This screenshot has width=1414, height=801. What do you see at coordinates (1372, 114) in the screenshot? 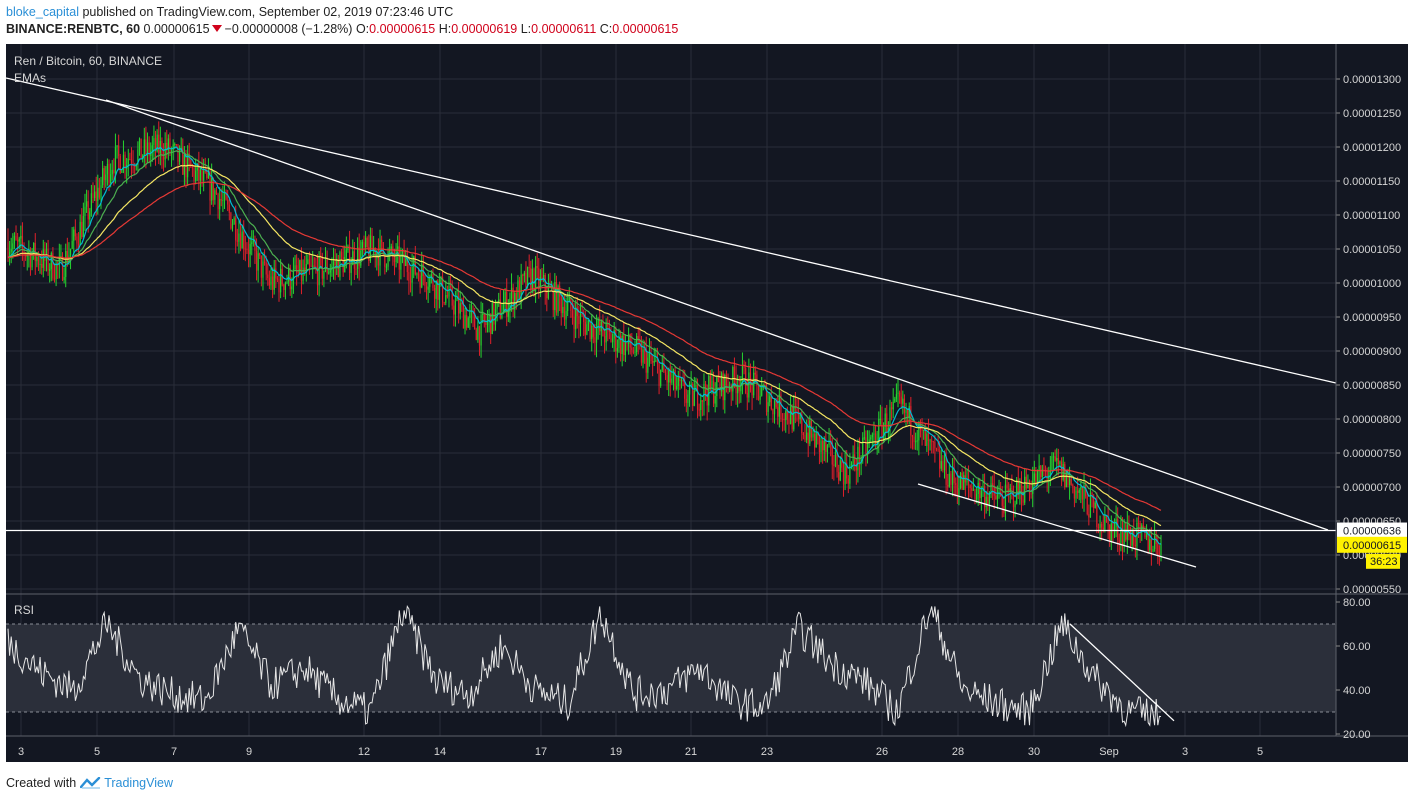
I see `price-tick-label: 0.00001250` at bounding box center [1372, 114].